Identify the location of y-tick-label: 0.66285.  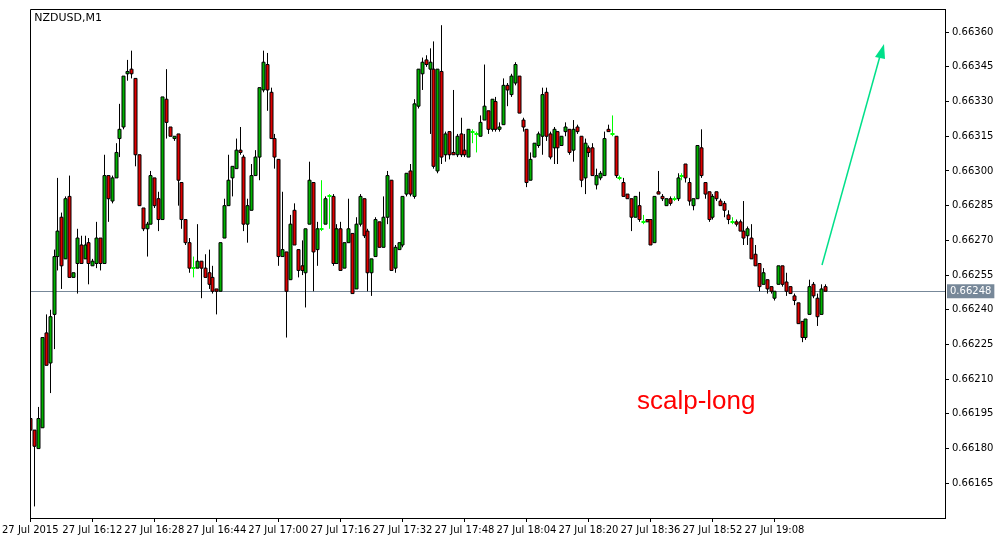
(973, 205).